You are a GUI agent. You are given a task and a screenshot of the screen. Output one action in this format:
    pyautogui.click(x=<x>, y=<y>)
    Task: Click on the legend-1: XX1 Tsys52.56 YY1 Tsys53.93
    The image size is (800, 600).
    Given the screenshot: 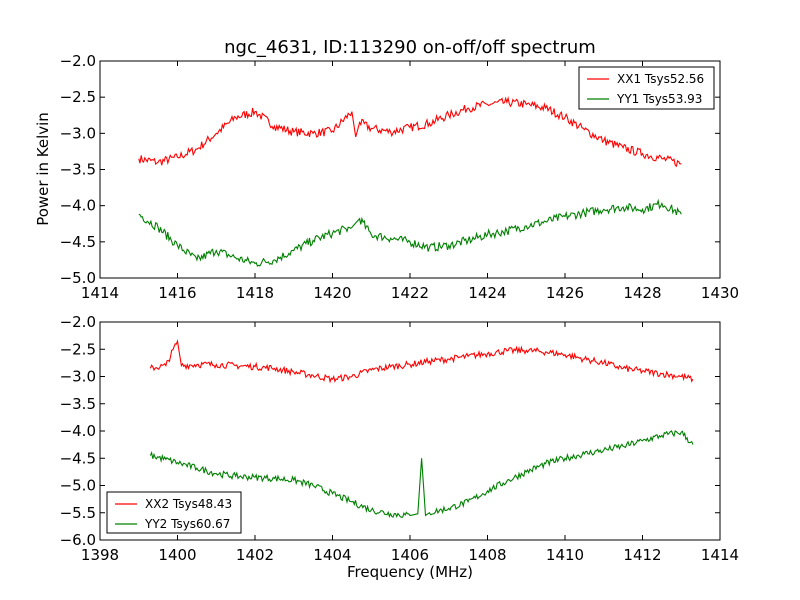 What is the action you would take?
    pyautogui.click(x=646, y=88)
    